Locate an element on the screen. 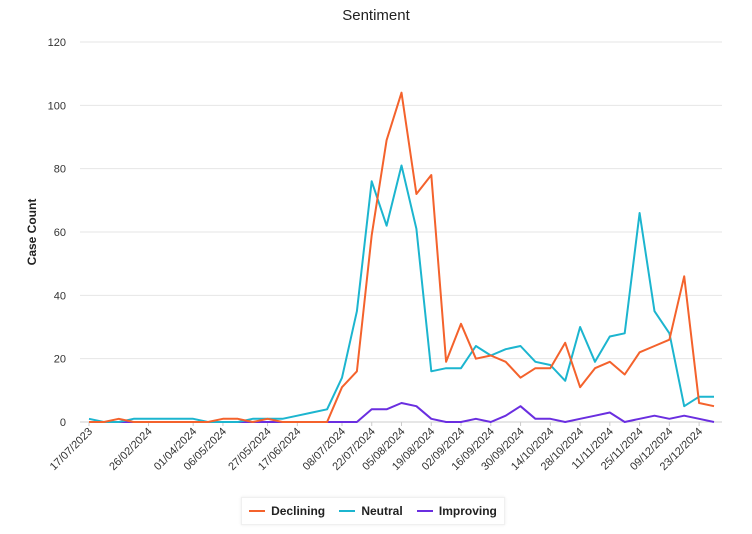 Image resolution: width=752 pixels, height=534 pixels. y-axis-ticks: 0 20 40 60 80 100 120 is located at coordinates (57, 233).